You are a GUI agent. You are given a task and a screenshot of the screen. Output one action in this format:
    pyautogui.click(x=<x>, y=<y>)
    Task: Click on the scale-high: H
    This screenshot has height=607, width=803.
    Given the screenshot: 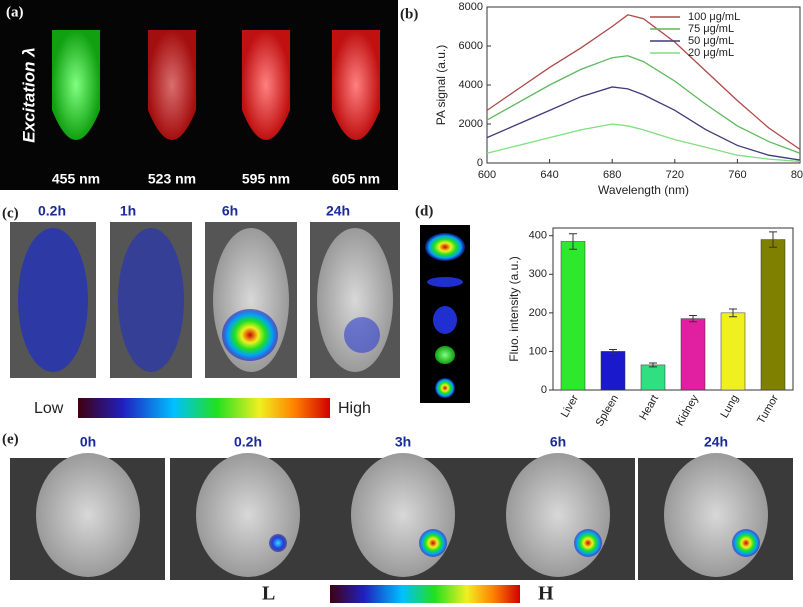 What is the action you would take?
    pyautogui.click(x=546, y=594)
    